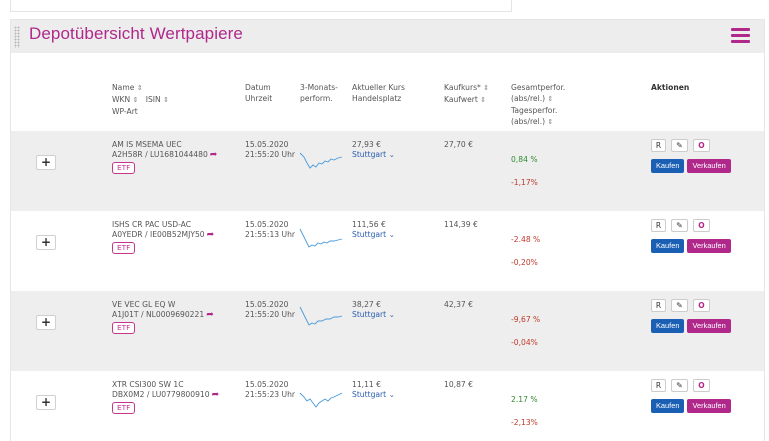 The image size is (769, 441). Describe the element at coordinates (140, 99) in the screenshot. I see `col-name: Name ⇕ WKN ⇕ ISIN ⇕ WP-Art` at that location.